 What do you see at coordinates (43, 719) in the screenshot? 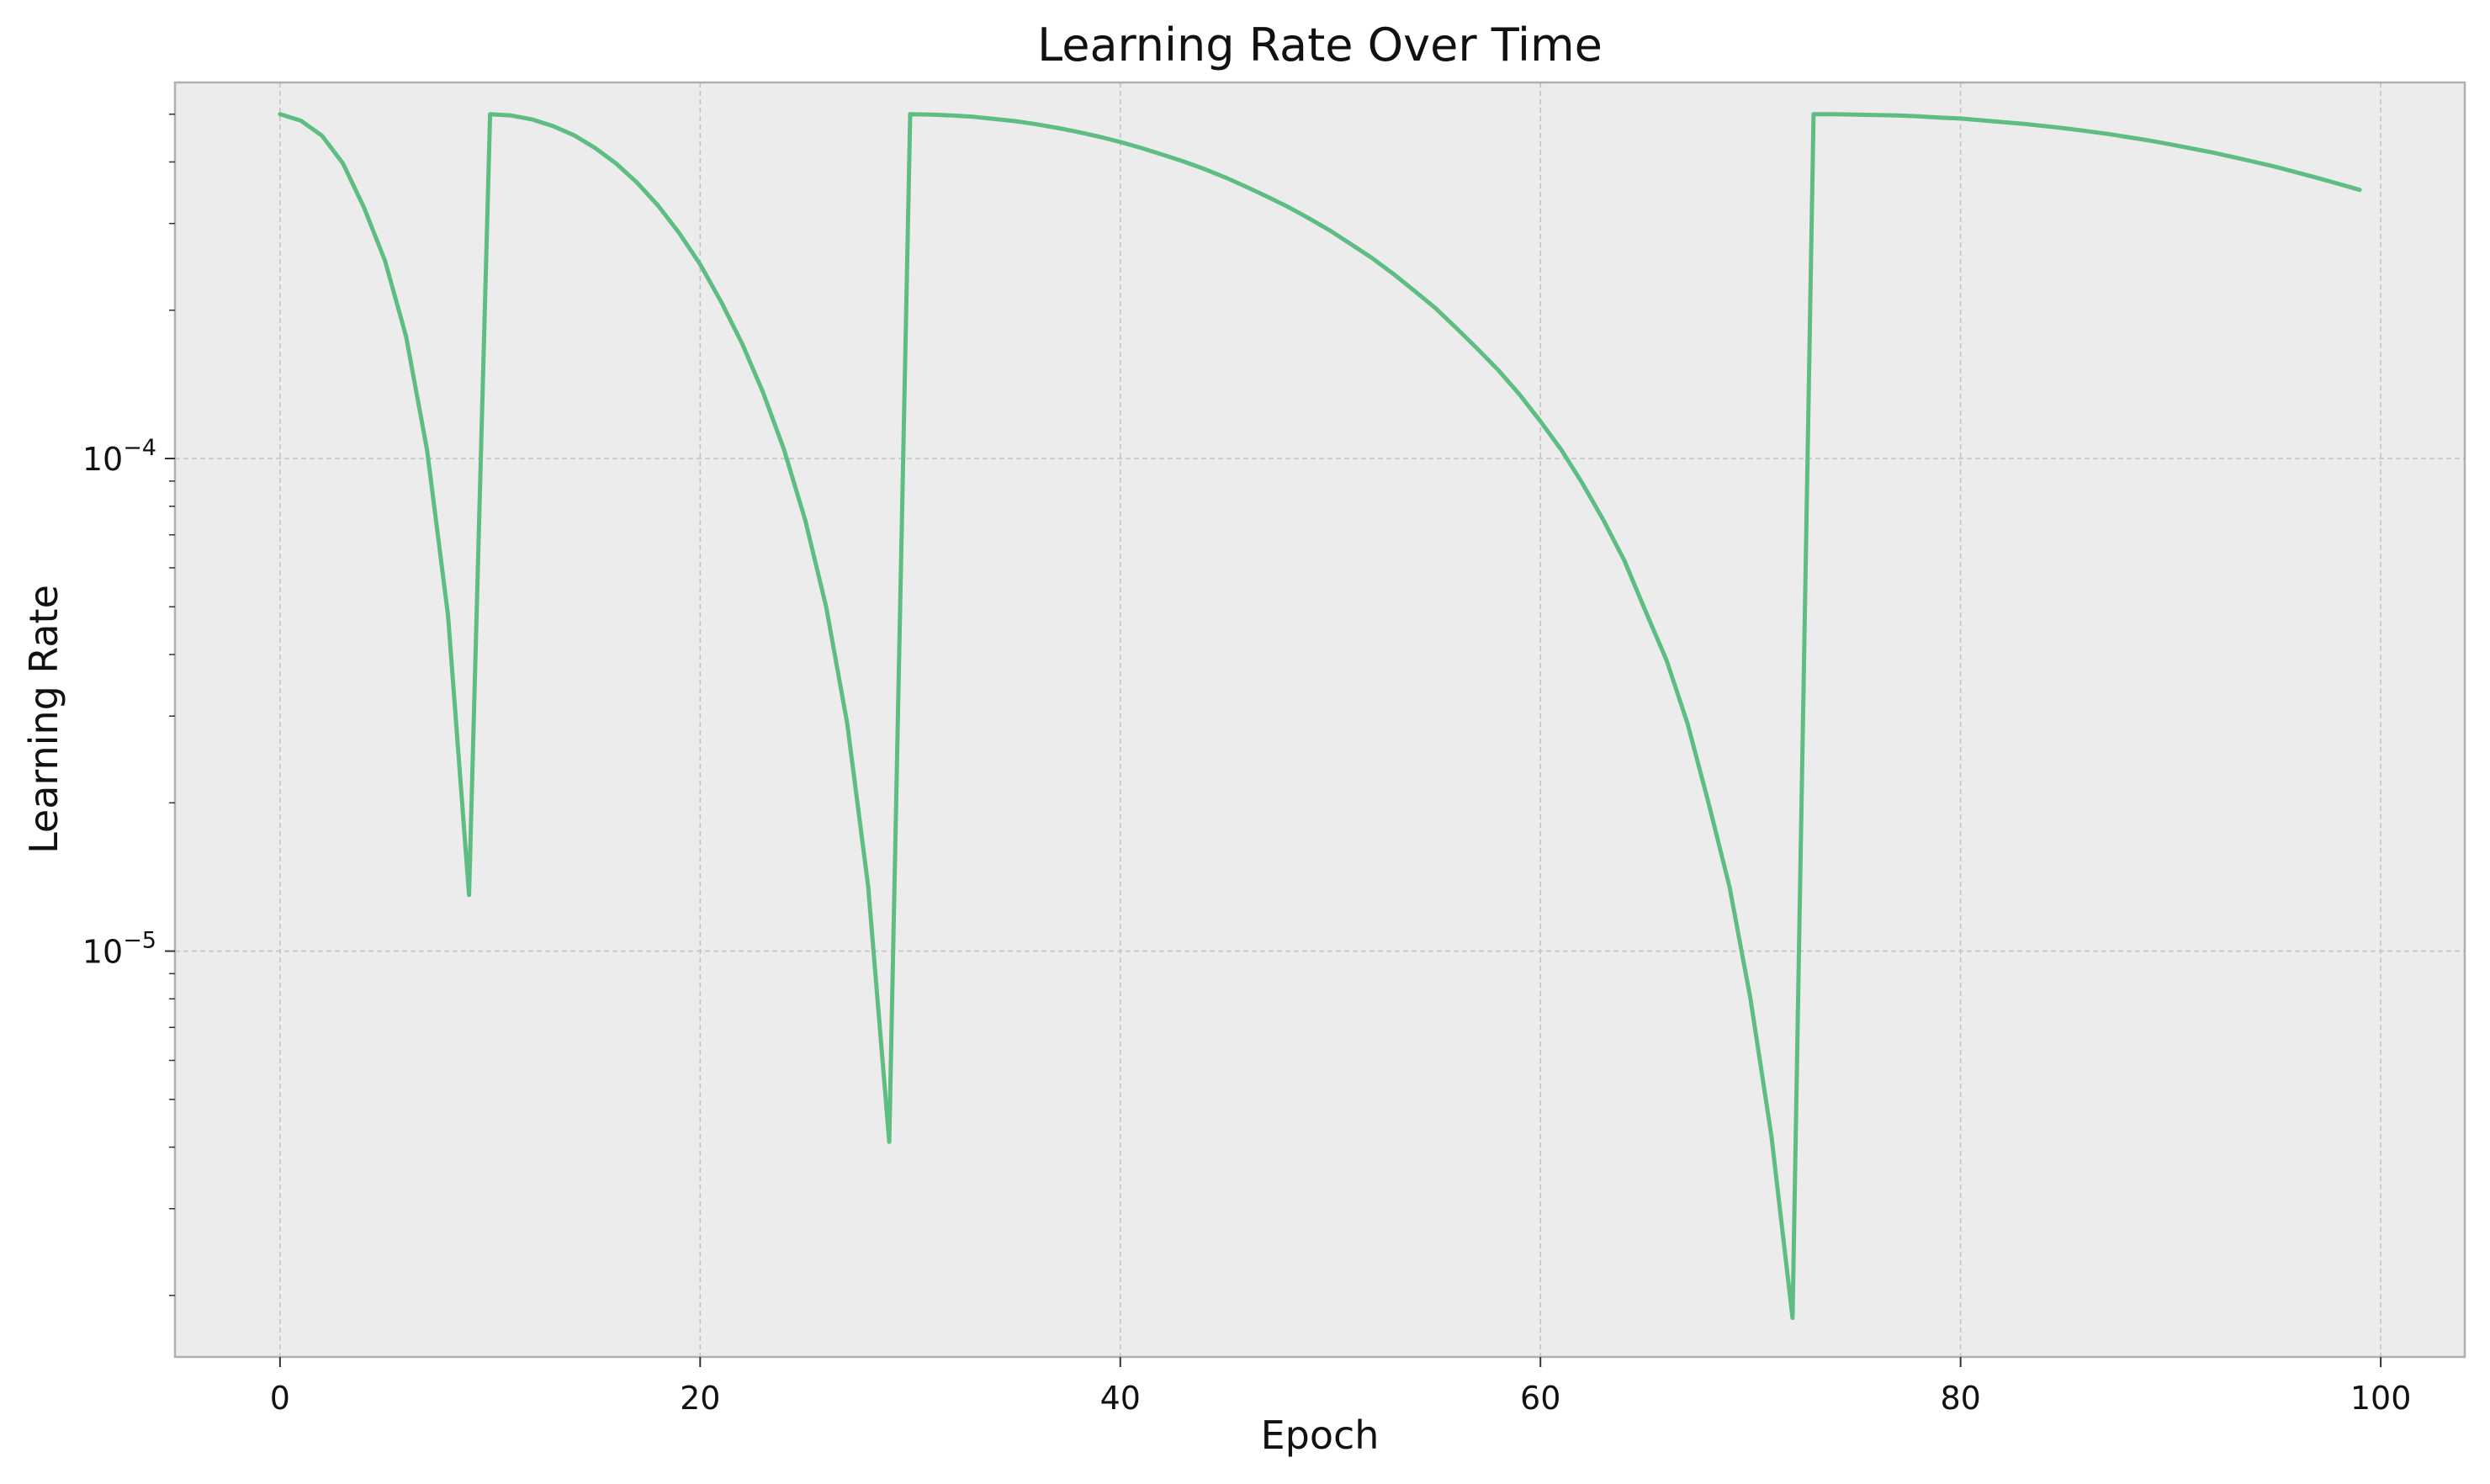
I see `y-axis-label: Learning Rate` at bounding box center [43, 719].